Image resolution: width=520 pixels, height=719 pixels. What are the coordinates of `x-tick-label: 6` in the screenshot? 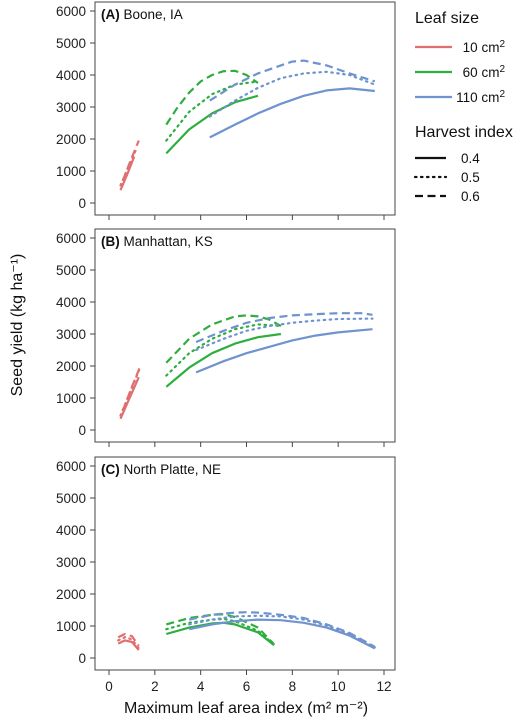 It's located at (247, 686).